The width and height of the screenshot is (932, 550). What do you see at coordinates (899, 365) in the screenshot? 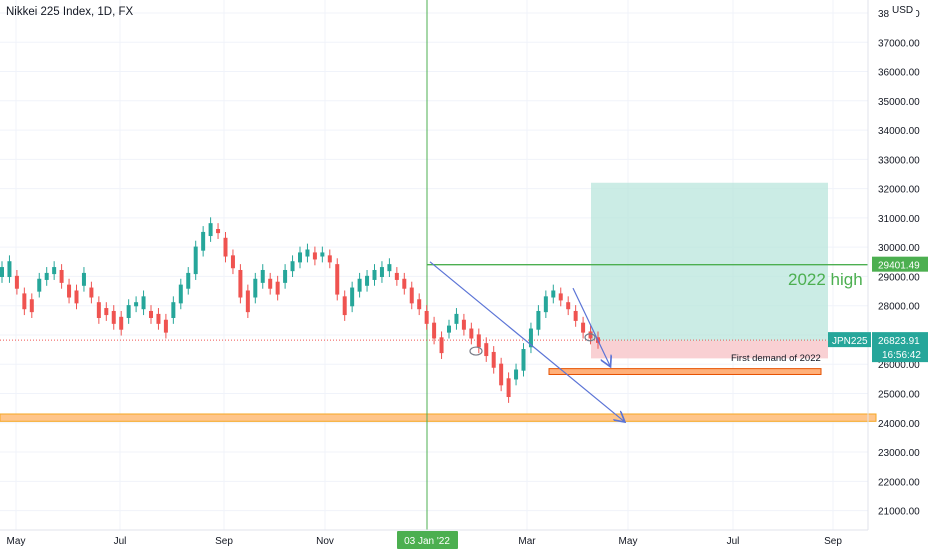
I see `y-tick-label: 26000.00` at bounding box center [899, 365].